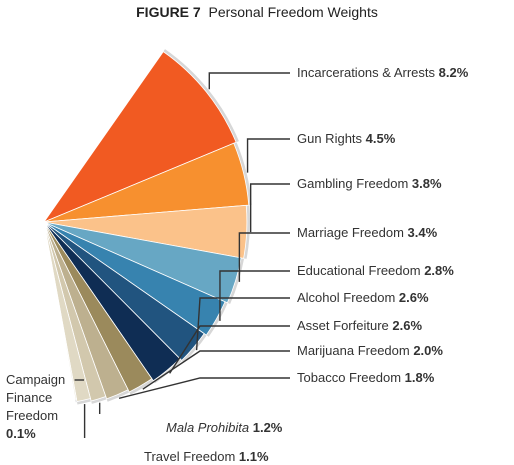  What do you see at coordinates (369, 183) in the screenshot?
I see `label-gambling-freedom: Gambling Freedom 3.8%` at bounding box center [369, 183].